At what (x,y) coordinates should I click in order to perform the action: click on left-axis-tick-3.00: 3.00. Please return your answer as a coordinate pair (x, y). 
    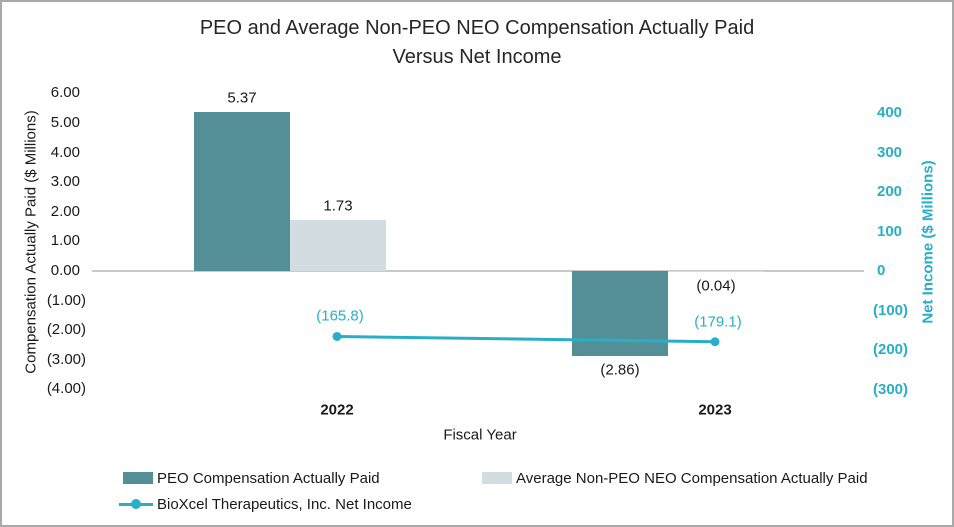
    Looking at the image, I should click on (65, 182).